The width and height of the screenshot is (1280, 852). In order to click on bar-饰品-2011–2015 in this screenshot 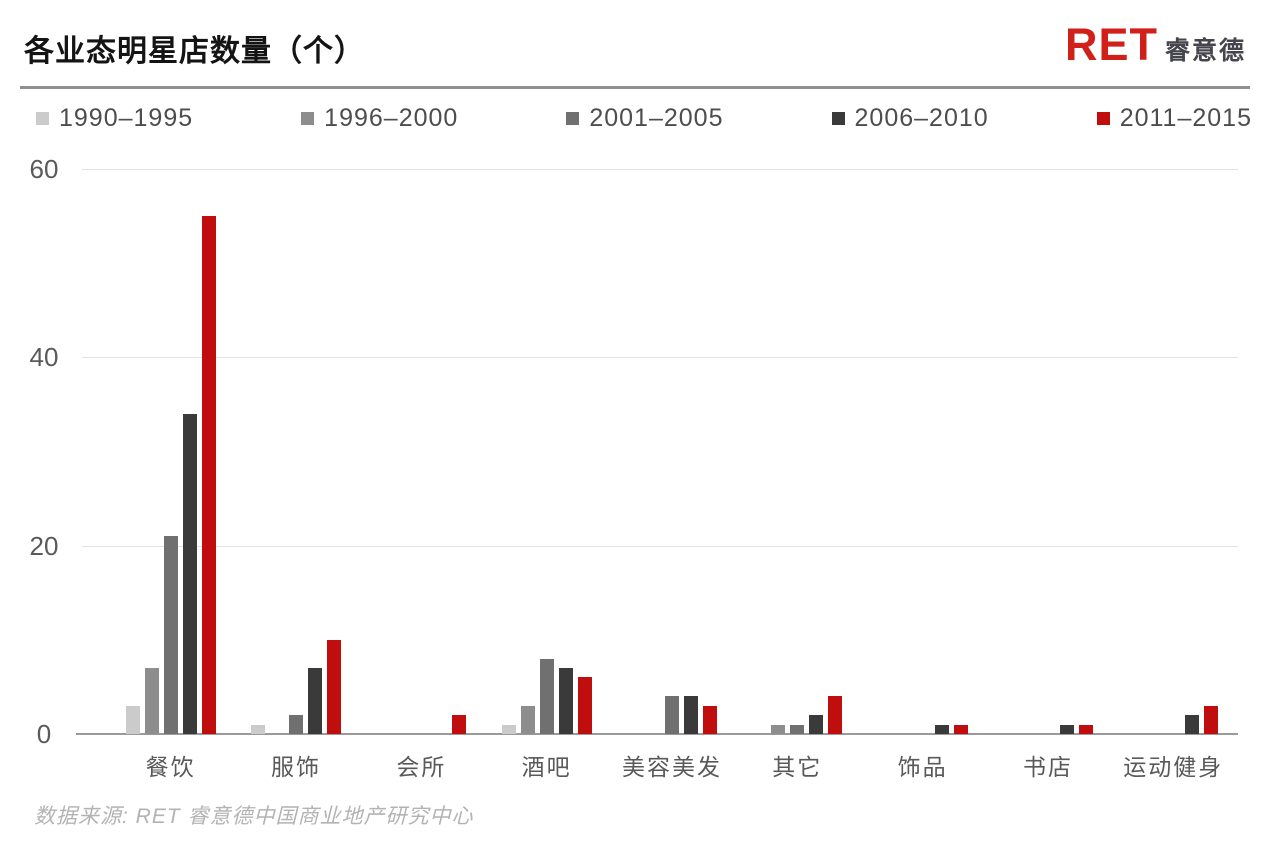, I will do `click(960, 729)`.